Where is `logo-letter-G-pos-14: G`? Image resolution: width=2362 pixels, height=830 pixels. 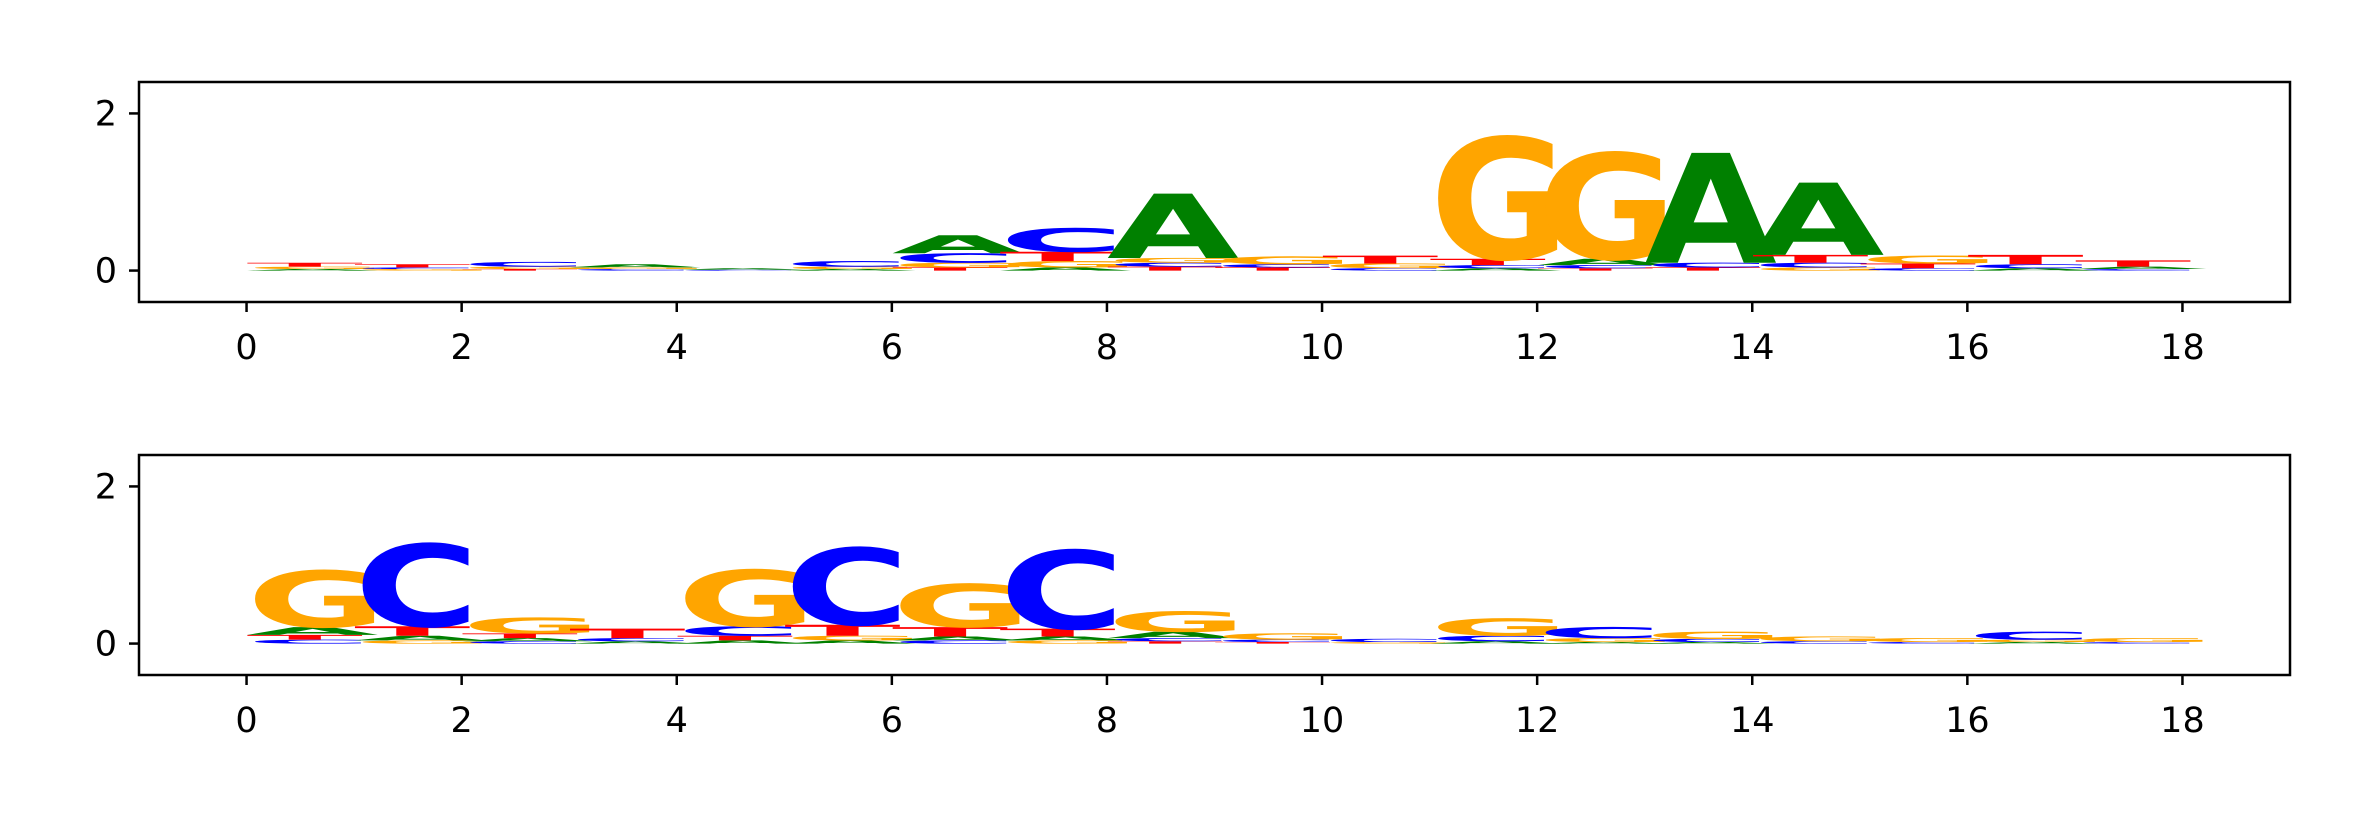 logo-letter-G-pos-14: G is located at coordinates (1822, 269).